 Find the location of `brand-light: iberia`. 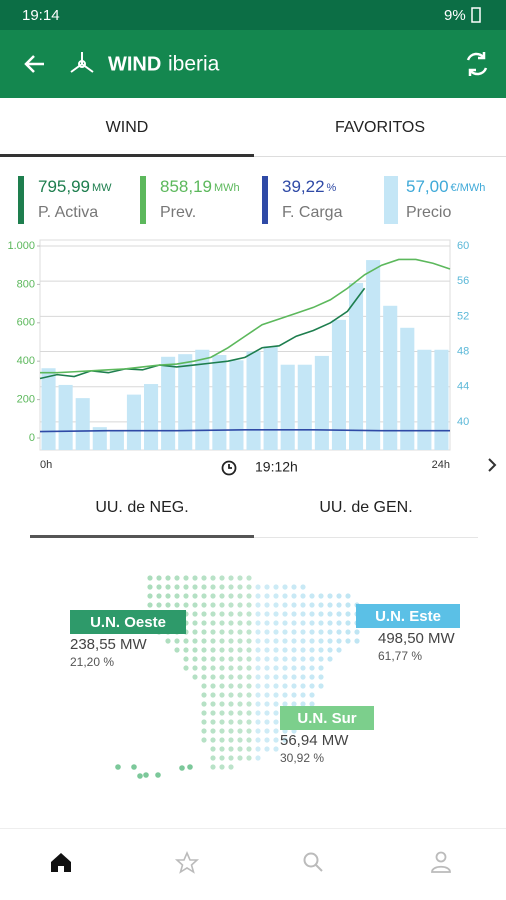

brand-light: iberia is located at coordinates (194, 64).